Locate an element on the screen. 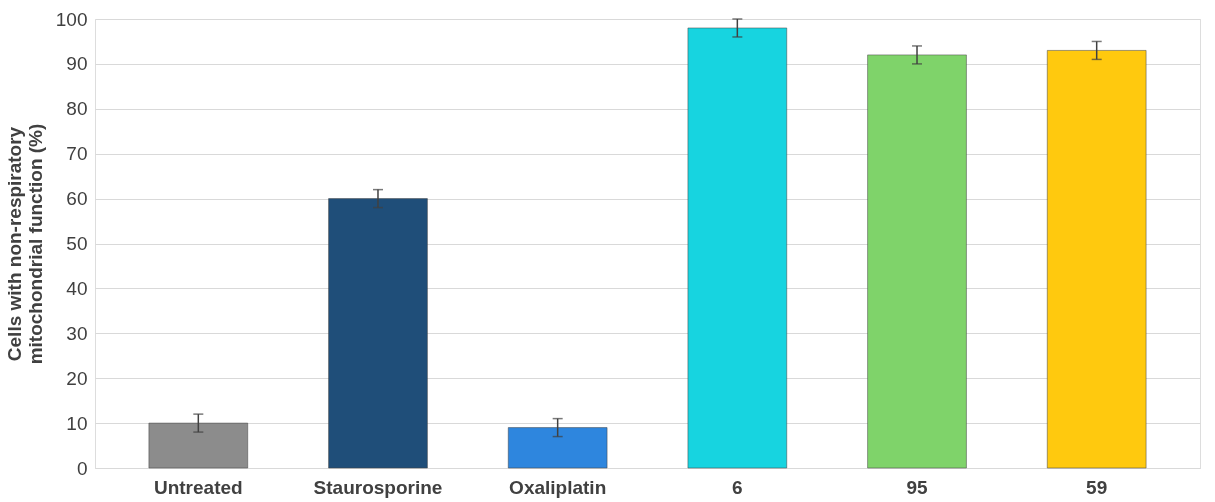 This screenshot has height=502, width=1215. x-tick-label: 59 is located at coordinates (1097, 487).